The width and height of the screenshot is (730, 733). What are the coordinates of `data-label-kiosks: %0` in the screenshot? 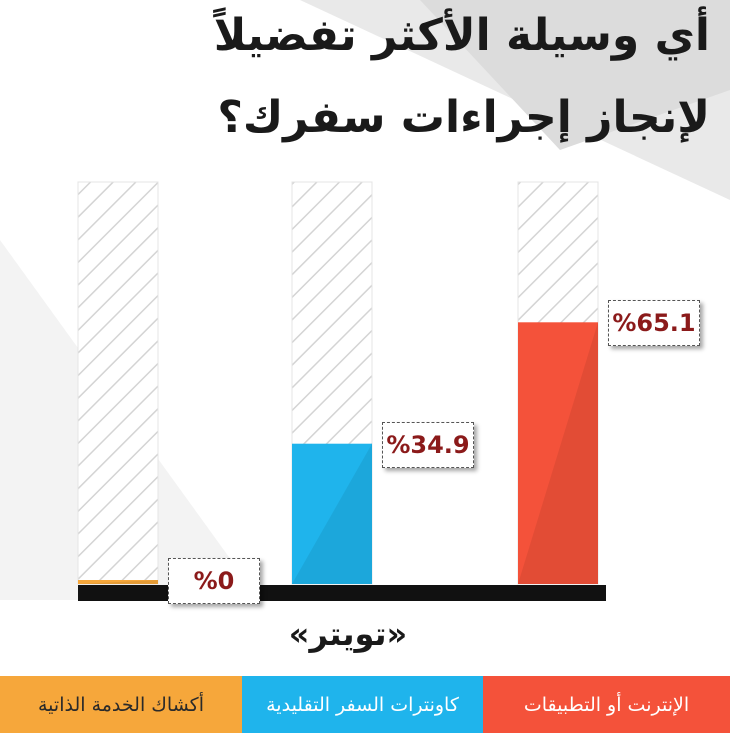 It's located at (214, 581).